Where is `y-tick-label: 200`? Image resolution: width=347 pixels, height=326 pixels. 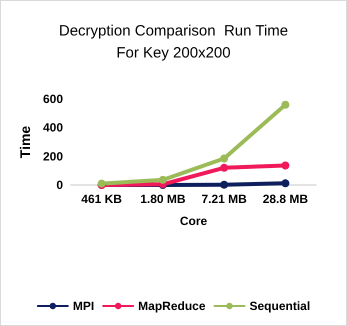 y-tick-label: 200 is located at coordinates (53, 156).